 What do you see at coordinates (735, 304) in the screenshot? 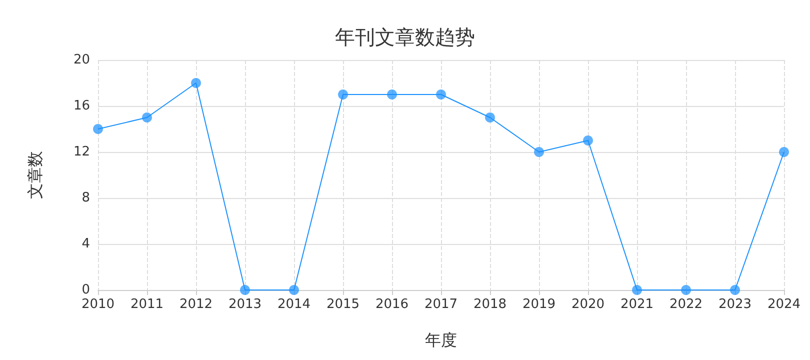
I see `x-tick-label: 2023` at bounding box center [735, 304].